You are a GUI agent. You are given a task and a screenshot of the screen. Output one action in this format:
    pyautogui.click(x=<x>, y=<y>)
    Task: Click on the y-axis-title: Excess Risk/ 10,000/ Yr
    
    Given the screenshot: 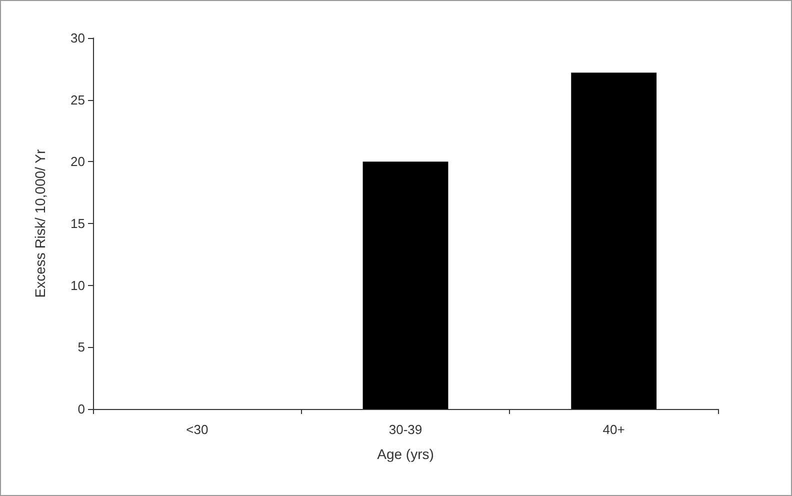 What is the action you would take?
    pyautogui.click(x=40, y=223)
    